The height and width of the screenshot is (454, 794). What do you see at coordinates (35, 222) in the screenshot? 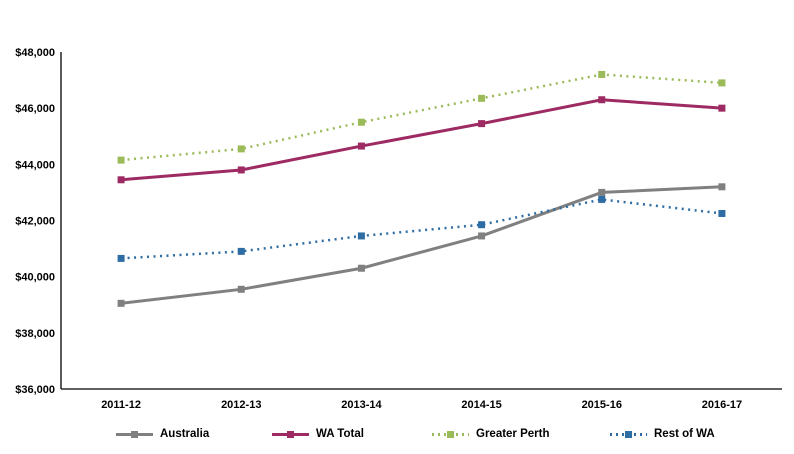
I see `y-axis-tick-label: $42,000` at bounding box center [35, 222].